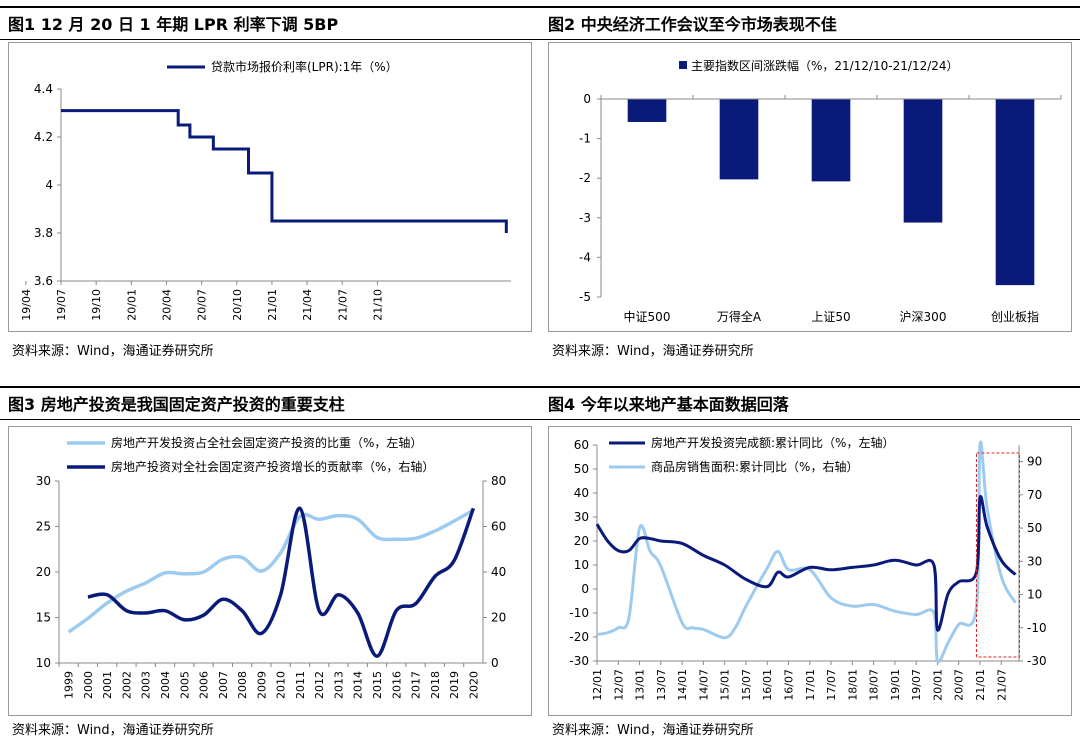  What do you see at coordinates (579, 637) in the screenshot?
I see `fig4-left-tick-label: -20` at bounding box center [579, 637].